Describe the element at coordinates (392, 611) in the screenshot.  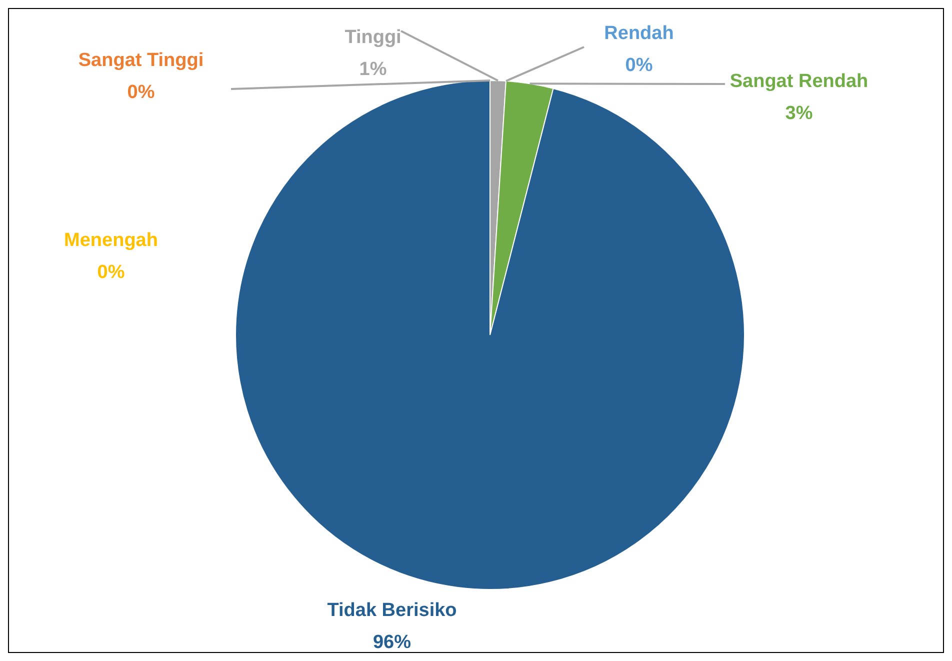
I see `slice-label: Tidak Berisiko` at that location.